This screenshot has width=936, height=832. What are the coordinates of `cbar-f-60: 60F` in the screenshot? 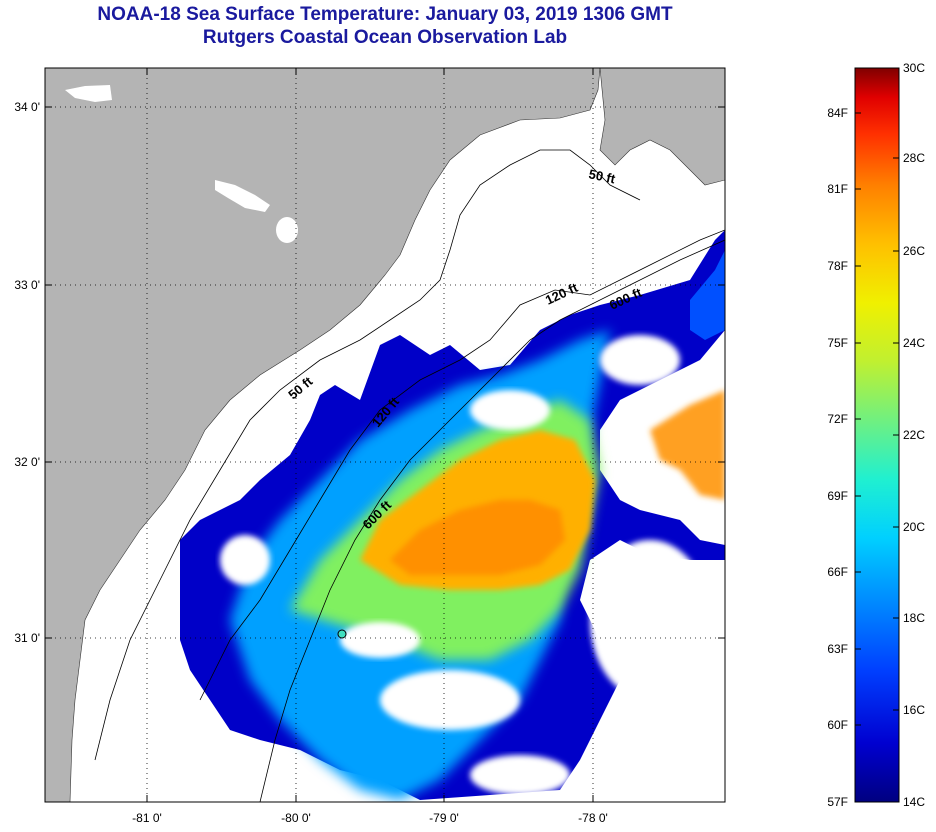 It's located at (837, 725).